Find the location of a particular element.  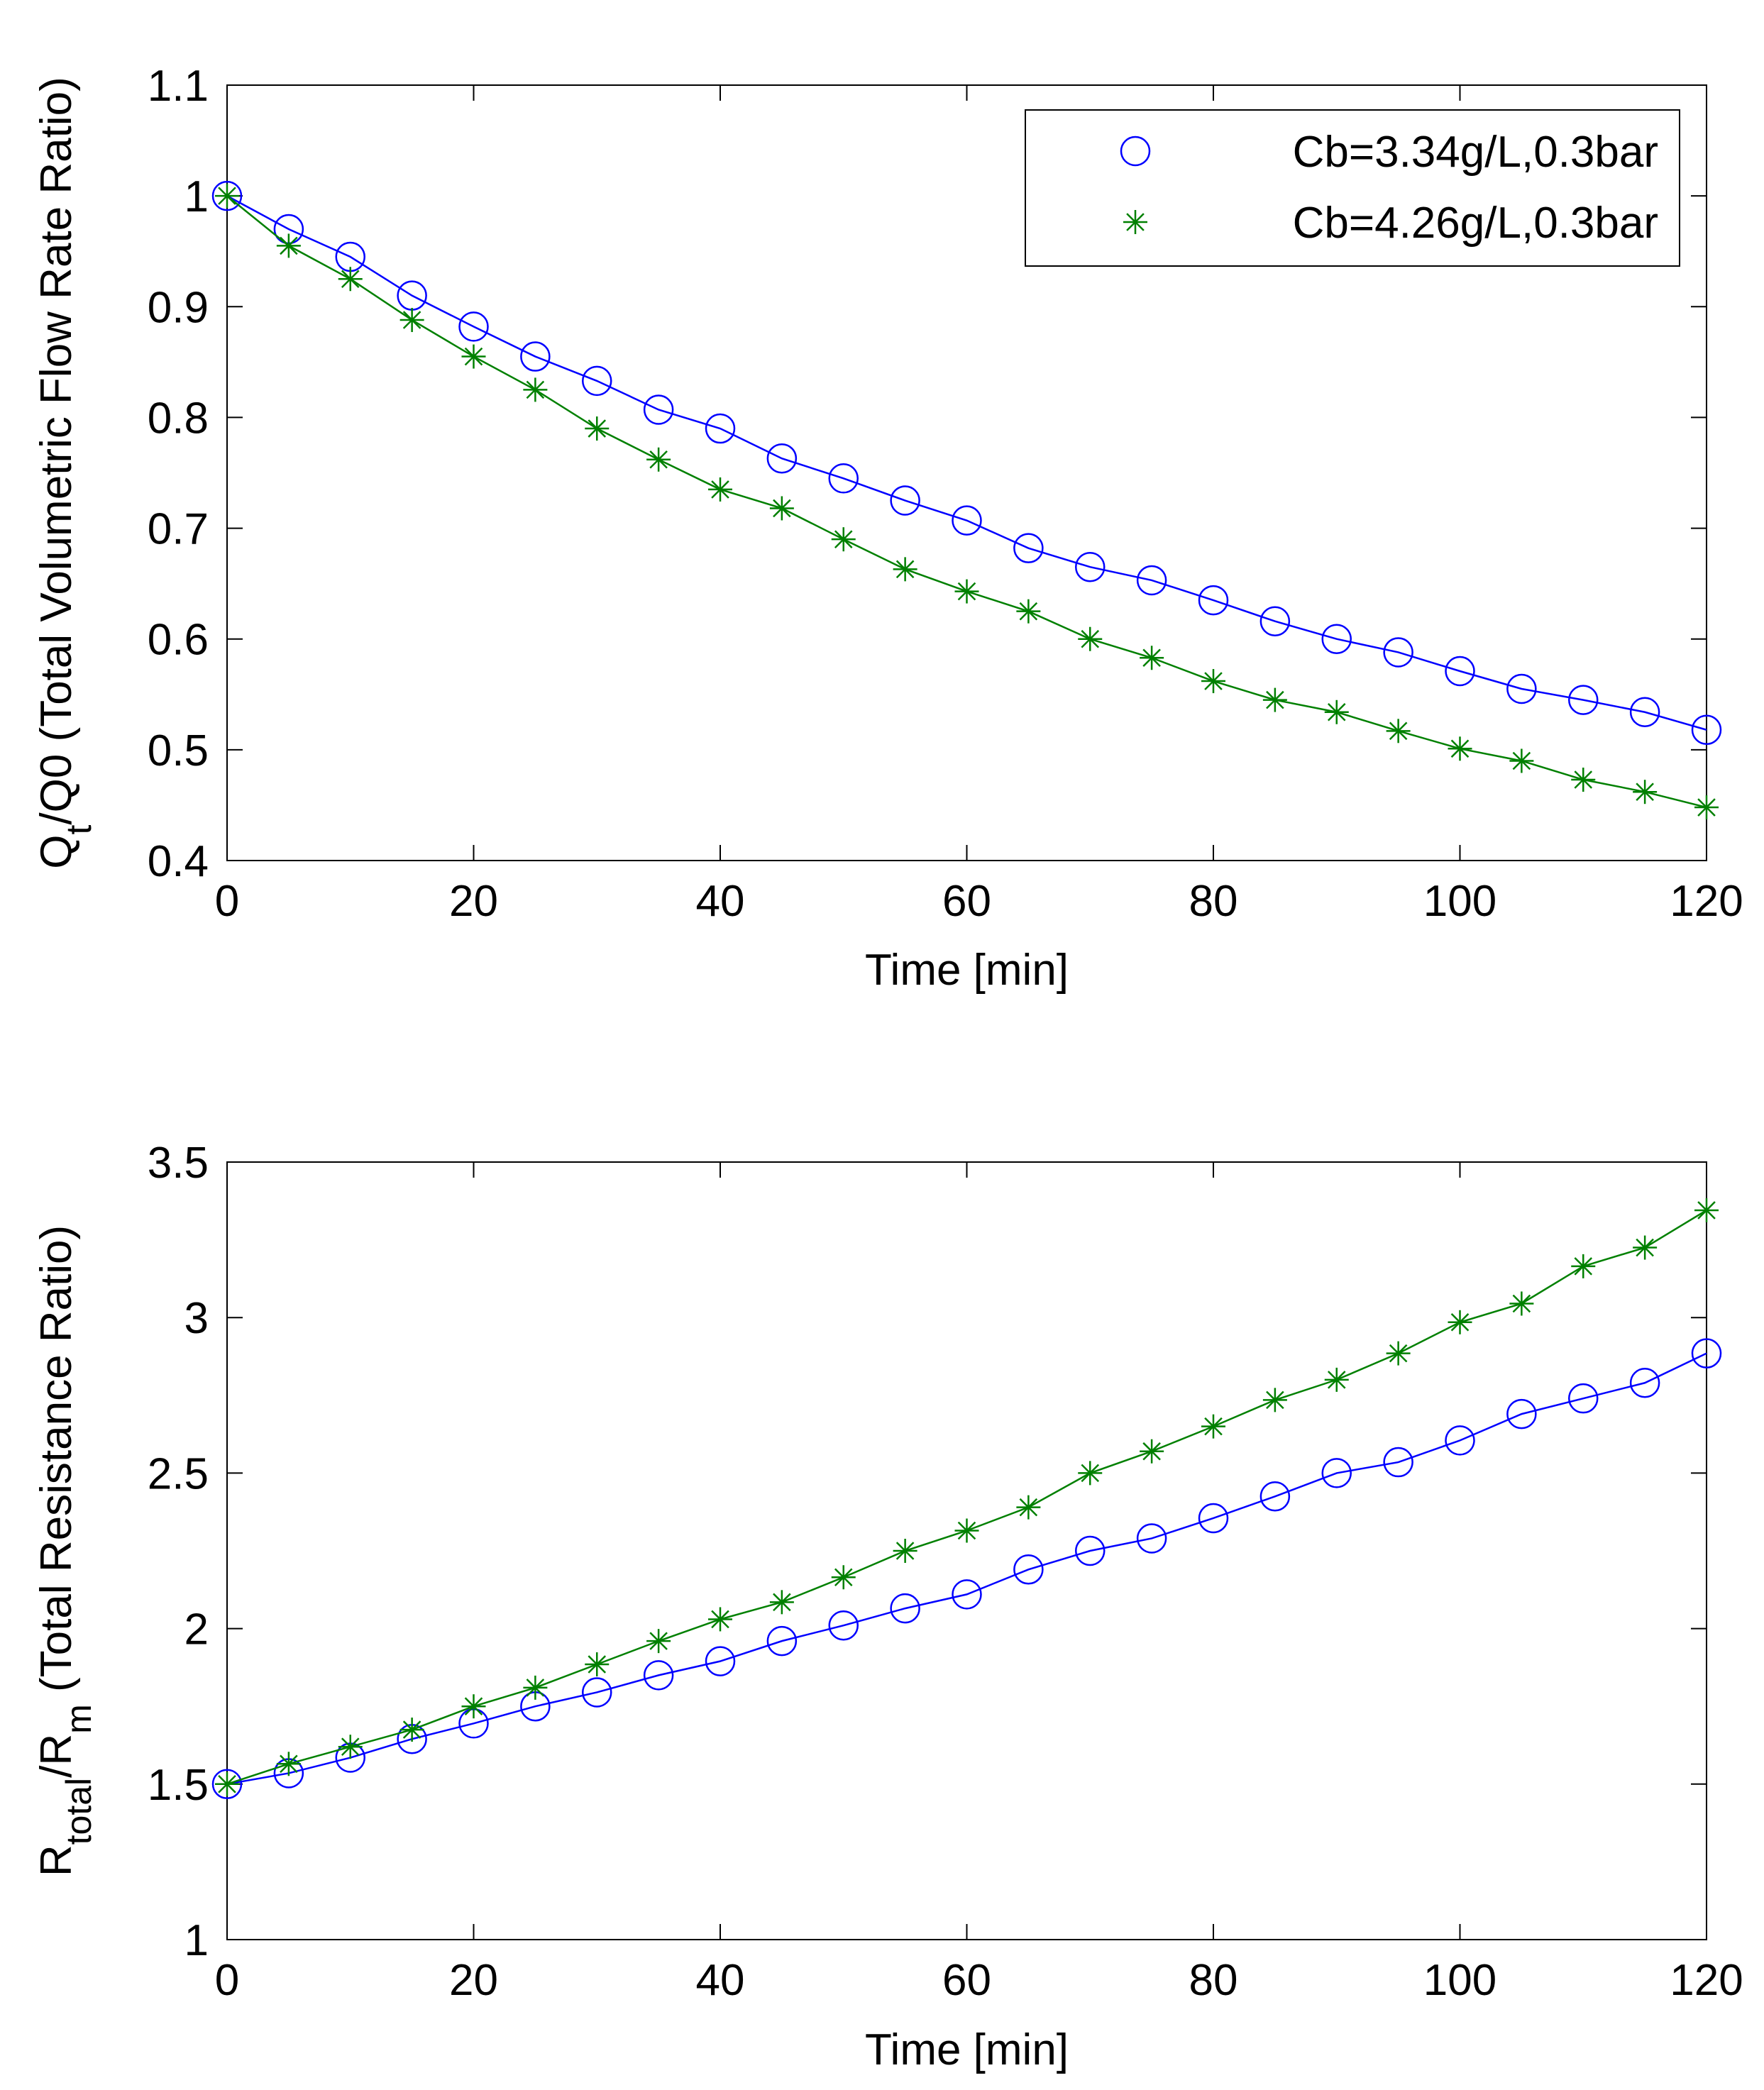

bottom-y-tick-label: 3.5 is located at coordinates (178, 1163).